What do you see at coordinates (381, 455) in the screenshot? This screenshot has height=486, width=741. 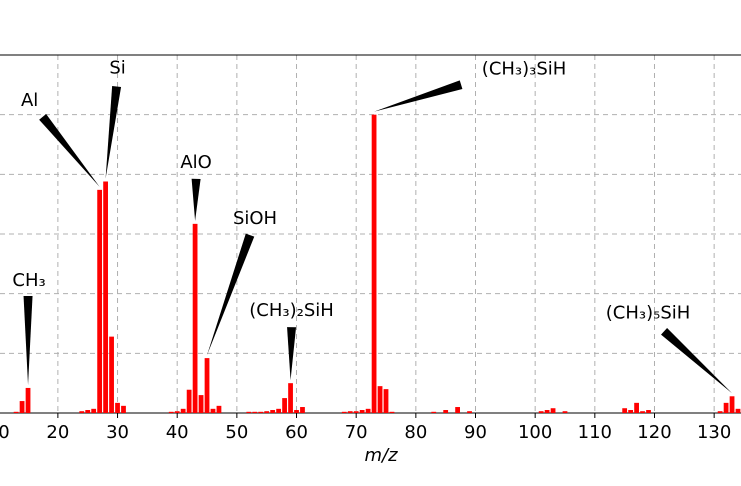 I see `x-axis-label: m/z` at bounding box center [381, 455].